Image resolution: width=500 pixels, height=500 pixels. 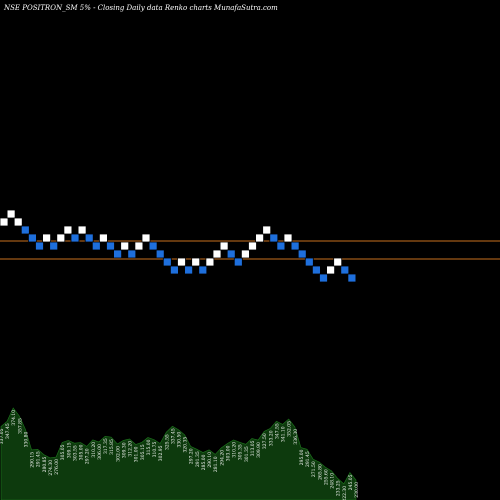 I want to click on volume-label-46: 341.10, so click(x=284, y=434).